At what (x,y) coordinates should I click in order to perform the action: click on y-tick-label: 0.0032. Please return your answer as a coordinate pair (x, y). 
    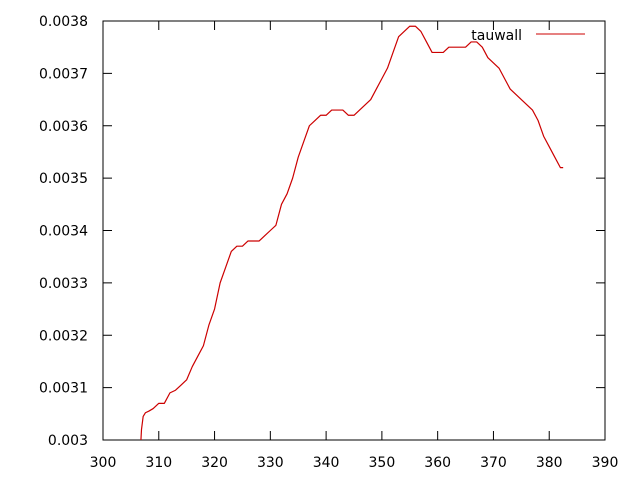
    Looking at the image, I should click on (63, 336).